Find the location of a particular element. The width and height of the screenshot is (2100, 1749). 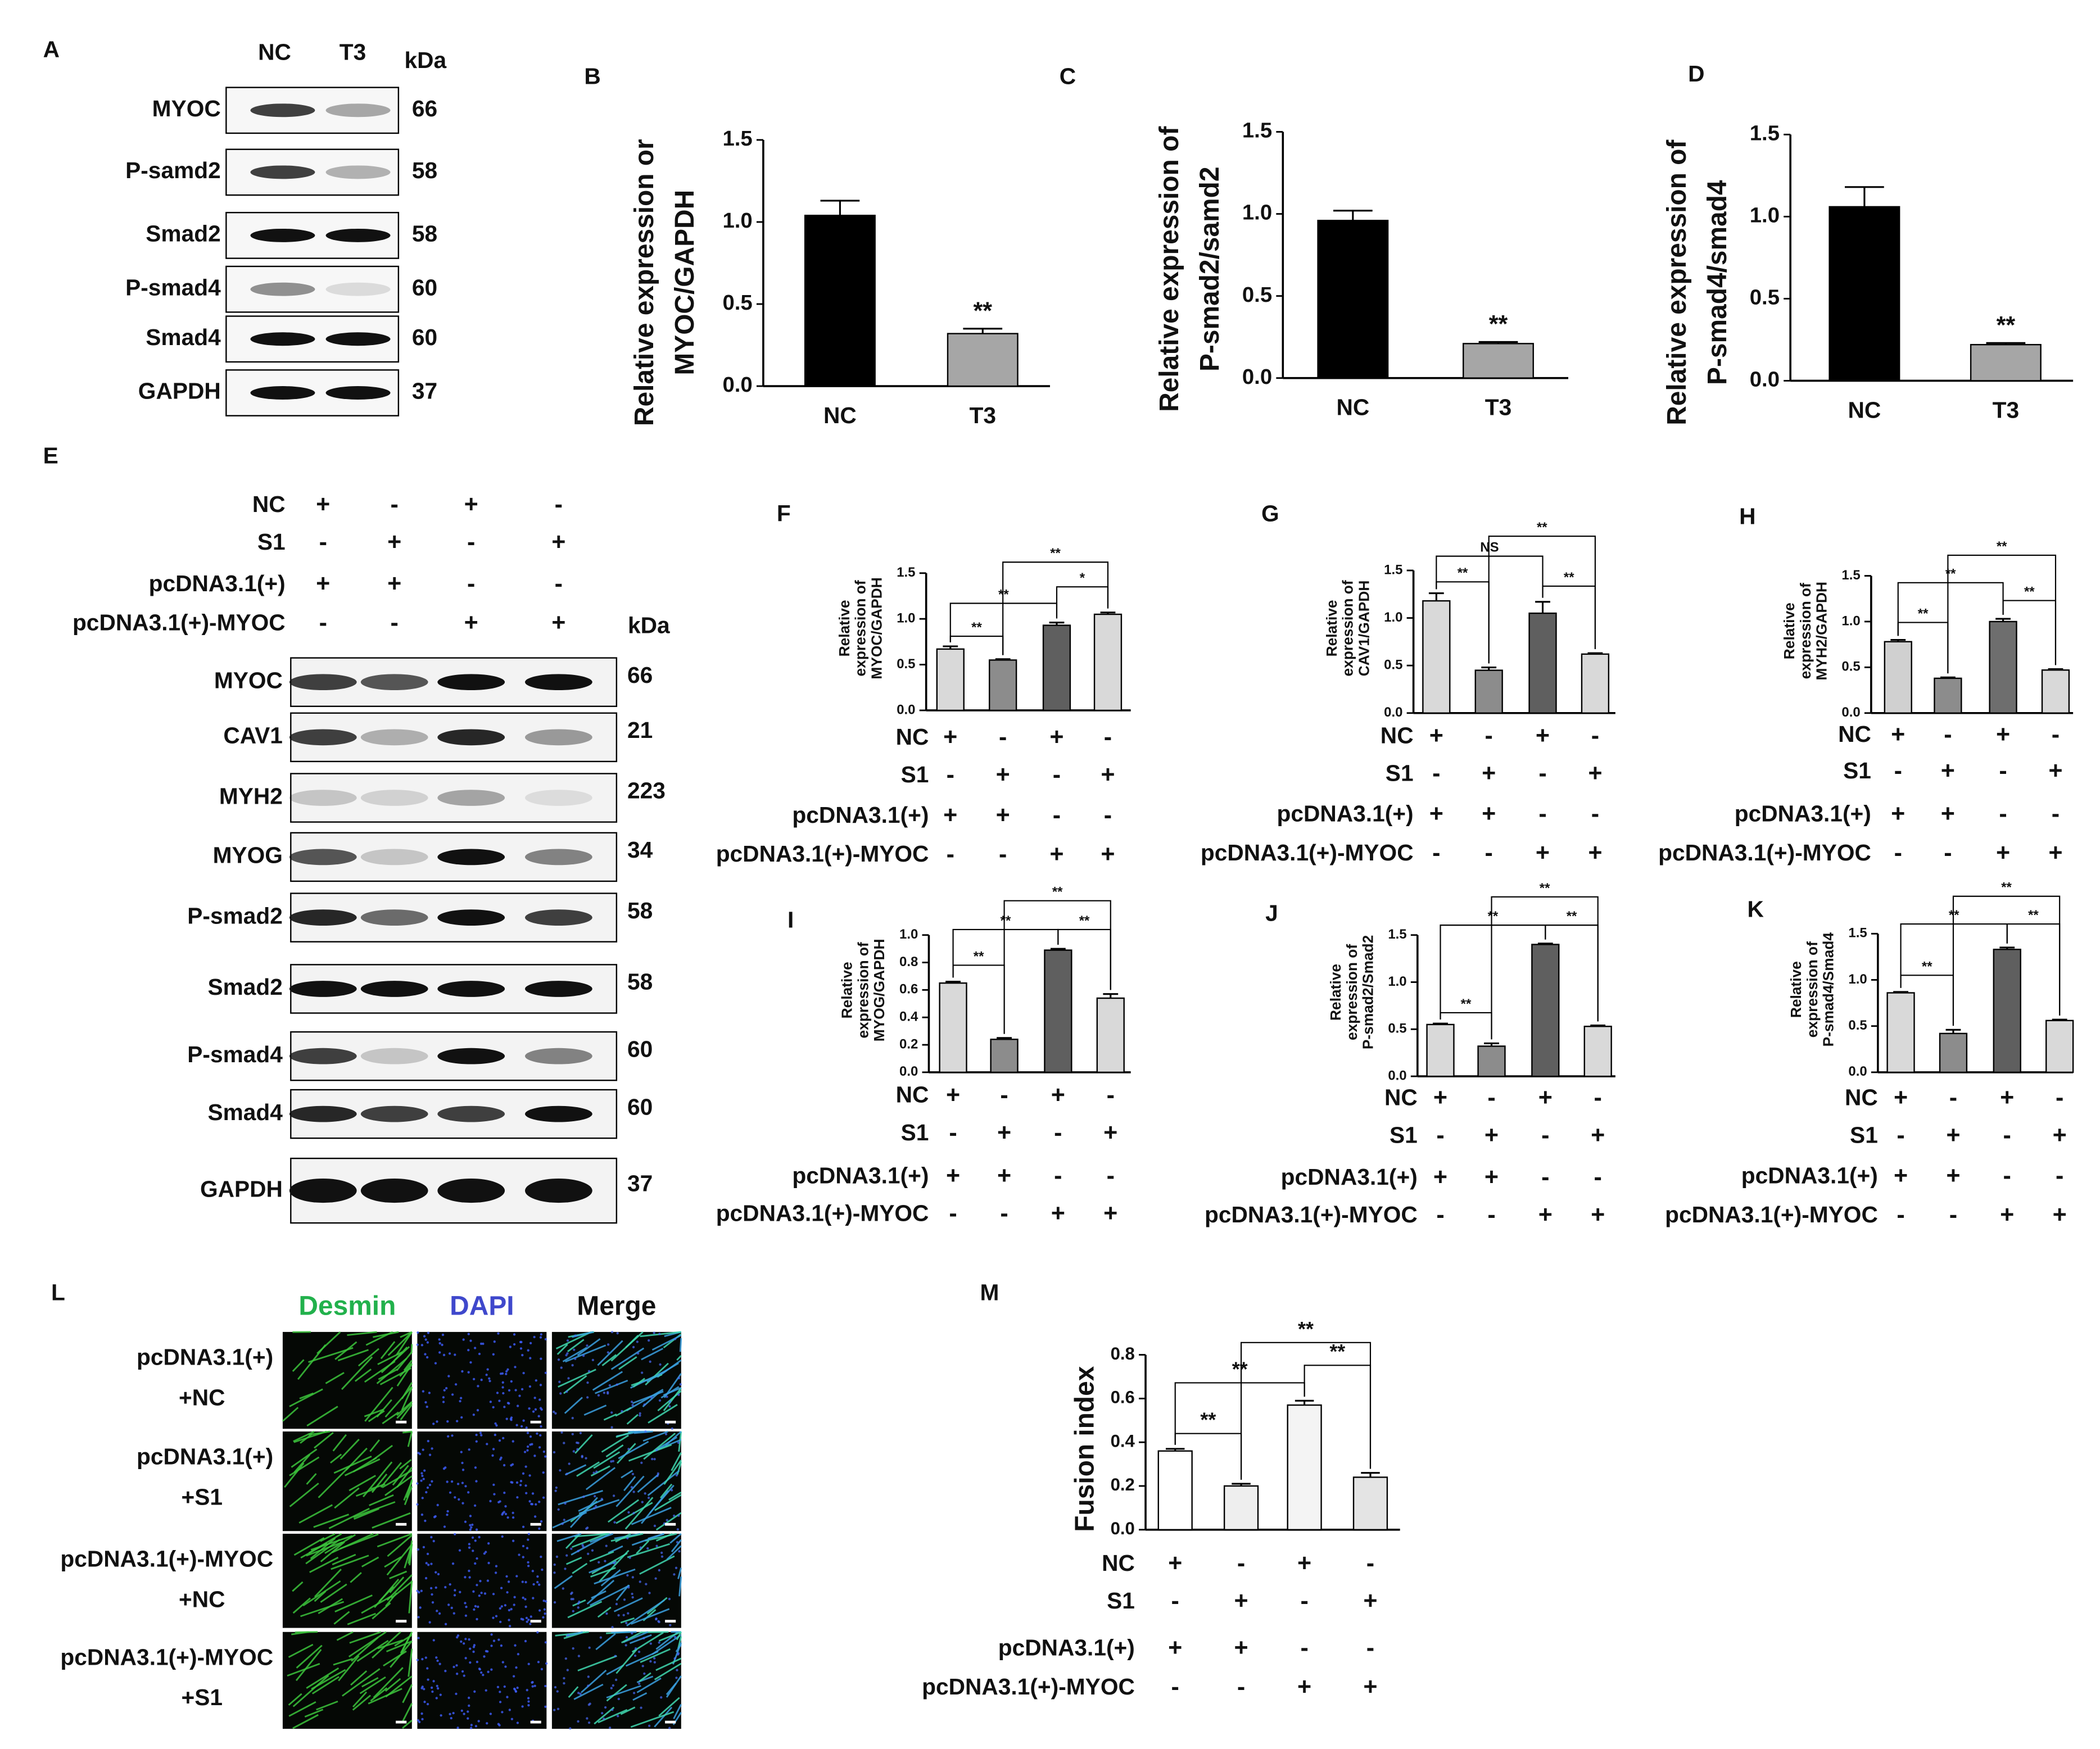

y-tick-label: 1.0 is located at coordinates (1257, 213).